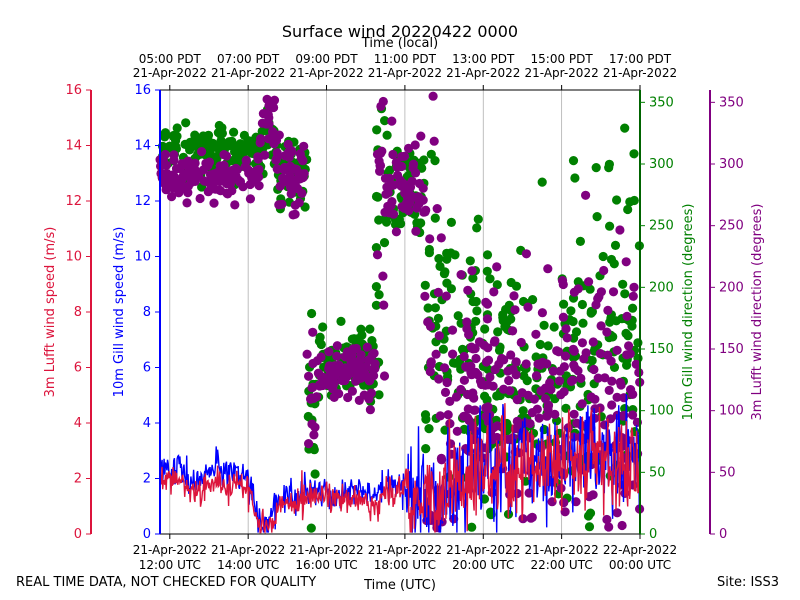  What do you see at coordinates (657, 318) in the screenshot?
I see `gill-direction-ticks: 0 50 100 150 200 250 300 350` at bounding box center [657, 318].